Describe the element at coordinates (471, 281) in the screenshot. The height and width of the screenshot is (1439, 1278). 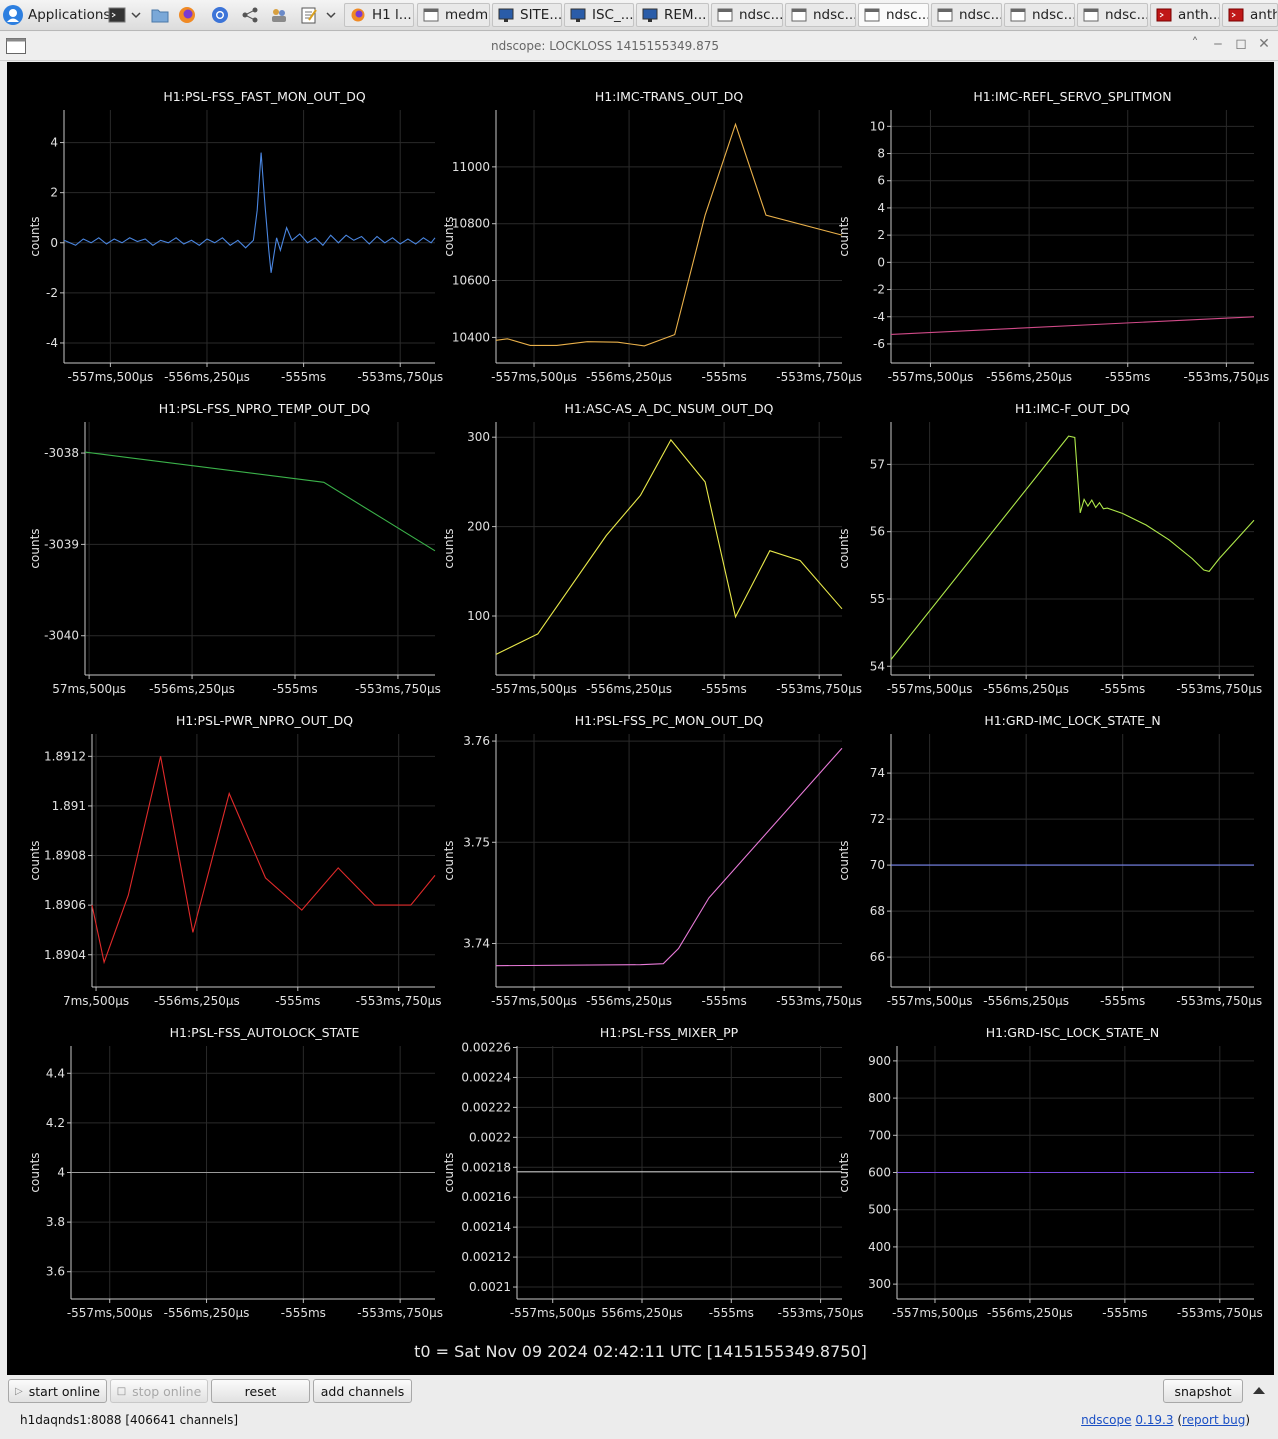
I see `y-tick-label: 10600` at that location.